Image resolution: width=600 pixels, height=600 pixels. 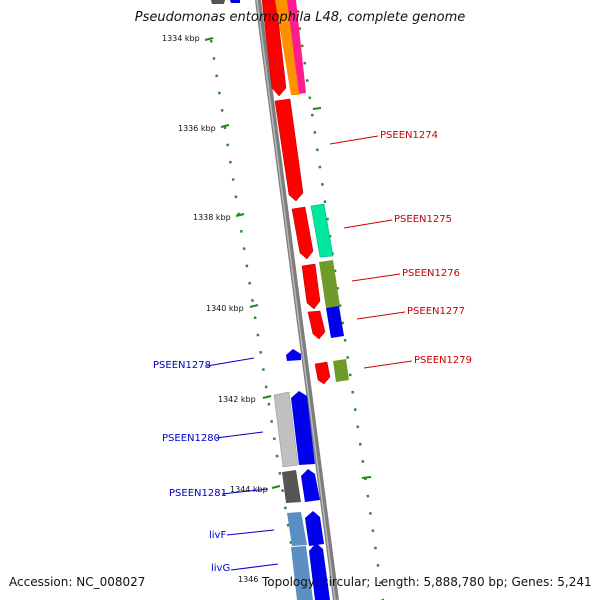 I want to click on gene-PSEEN1277, so click(x=335, y=322).